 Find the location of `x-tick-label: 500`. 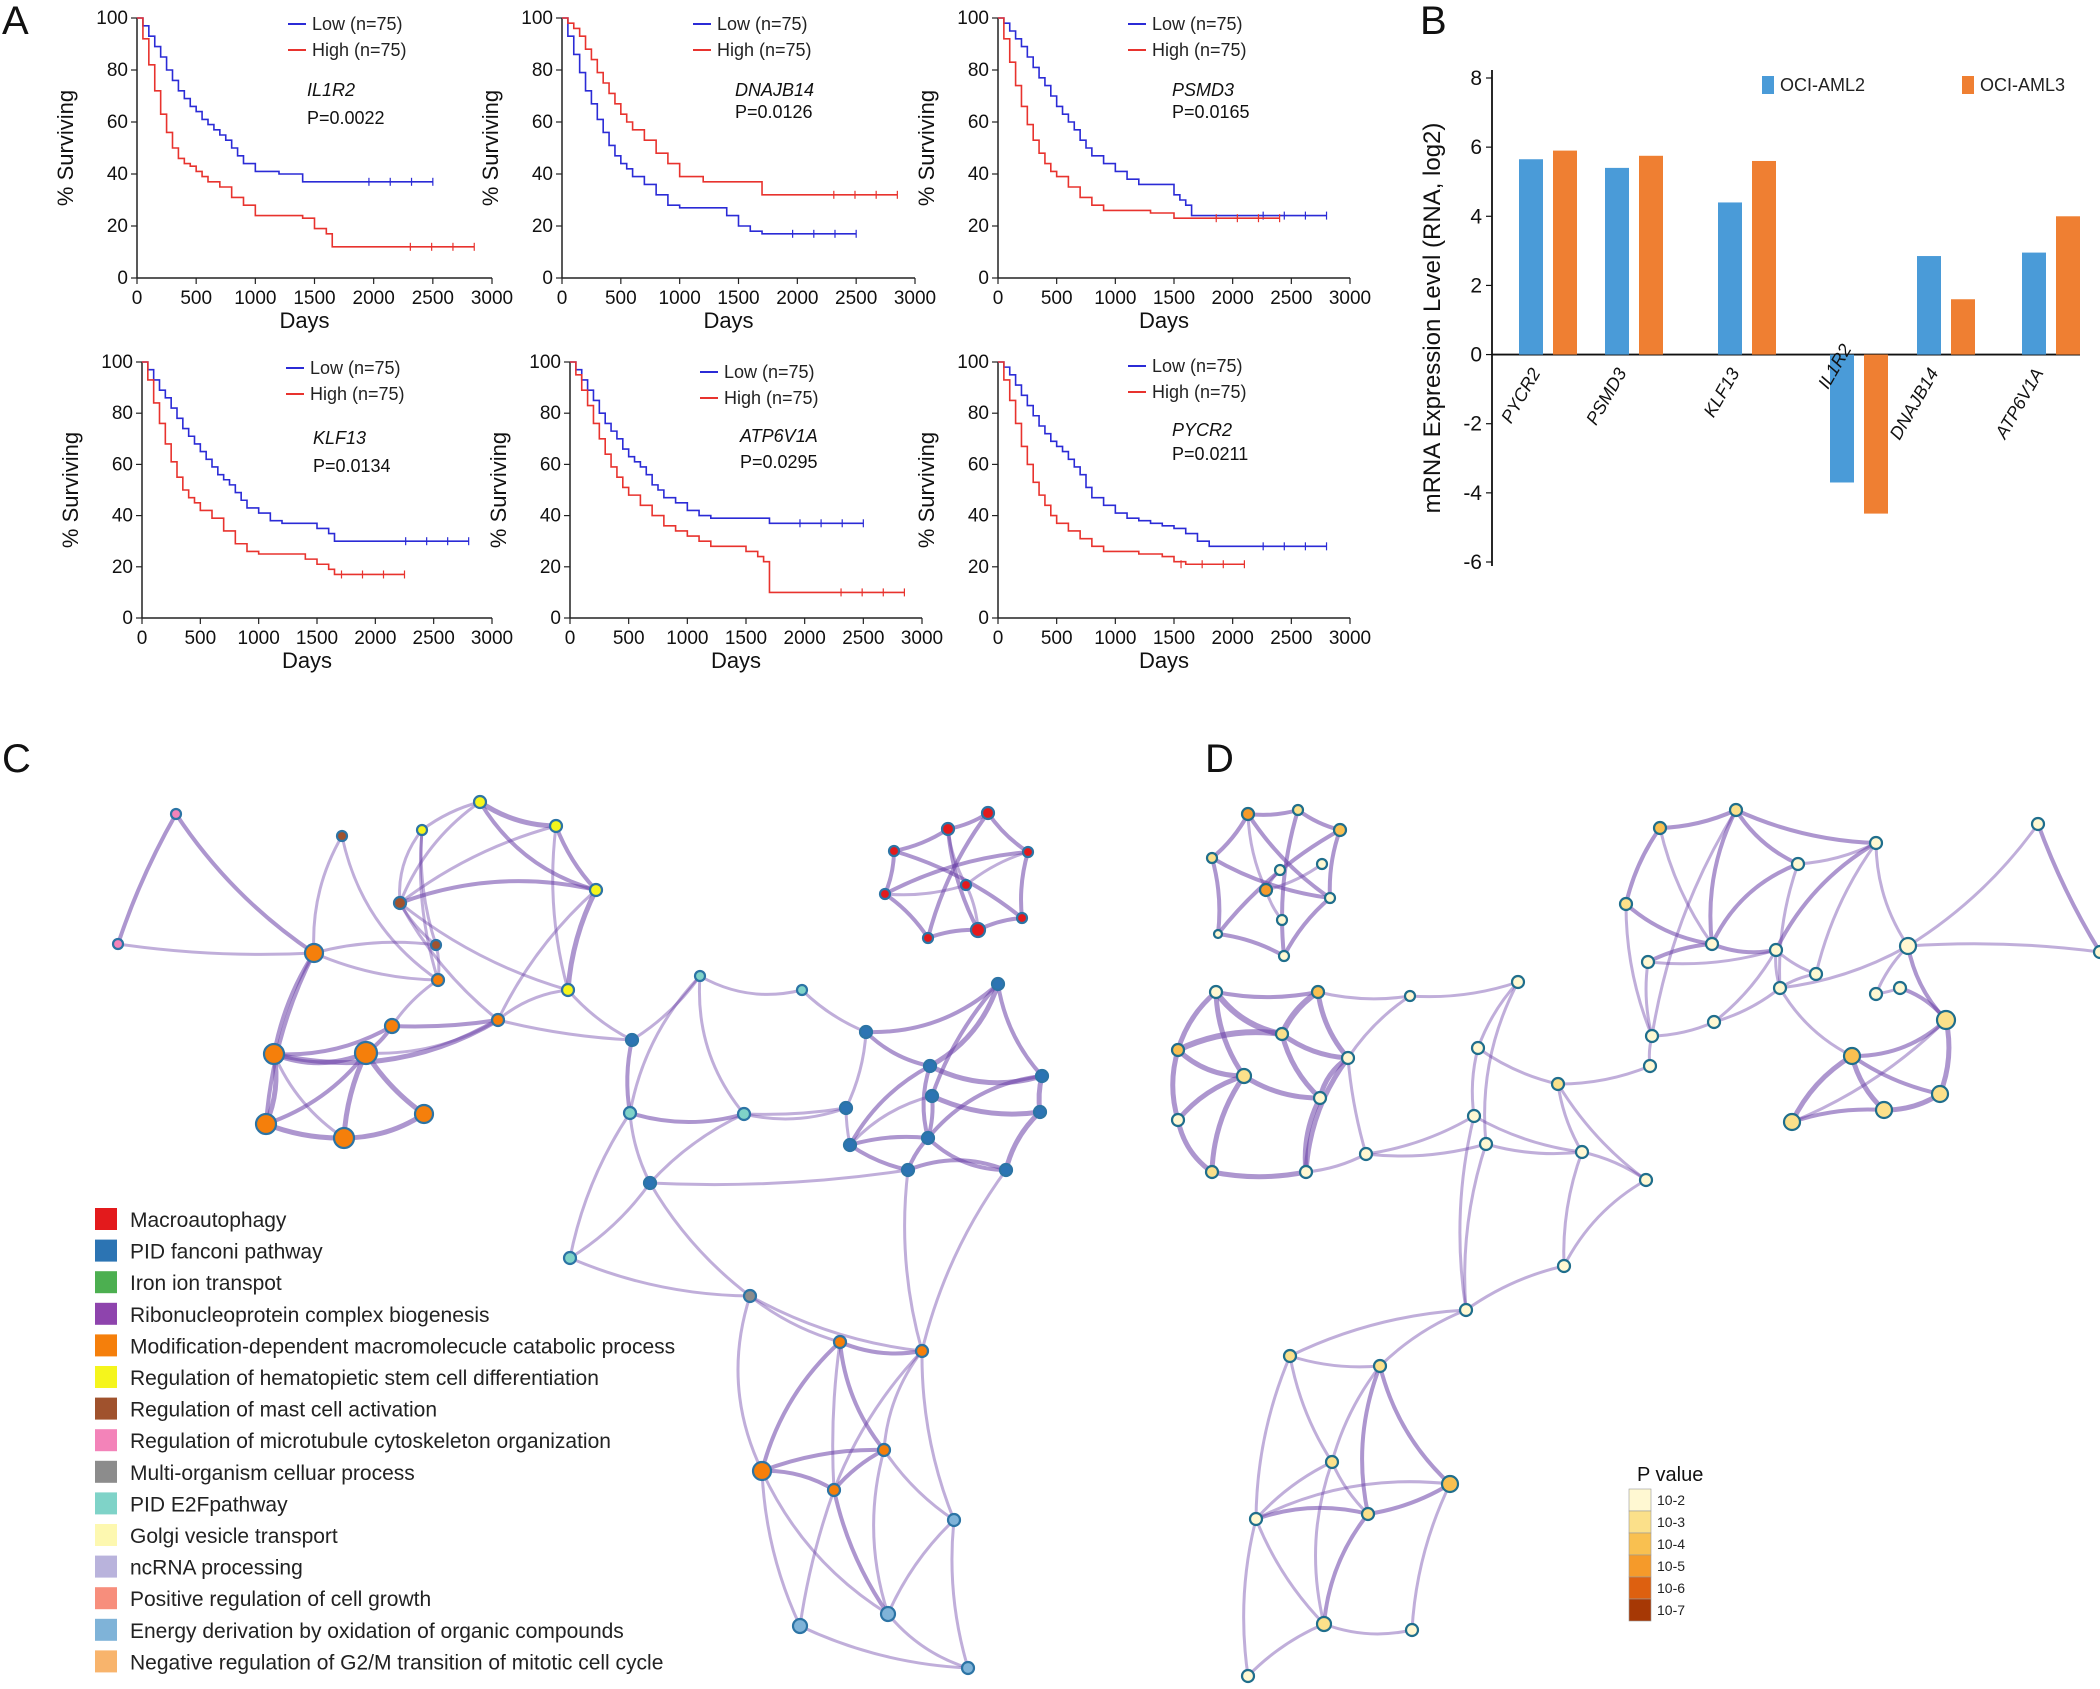

x-tick-label: 500 is located at coordinates (1057, 638).